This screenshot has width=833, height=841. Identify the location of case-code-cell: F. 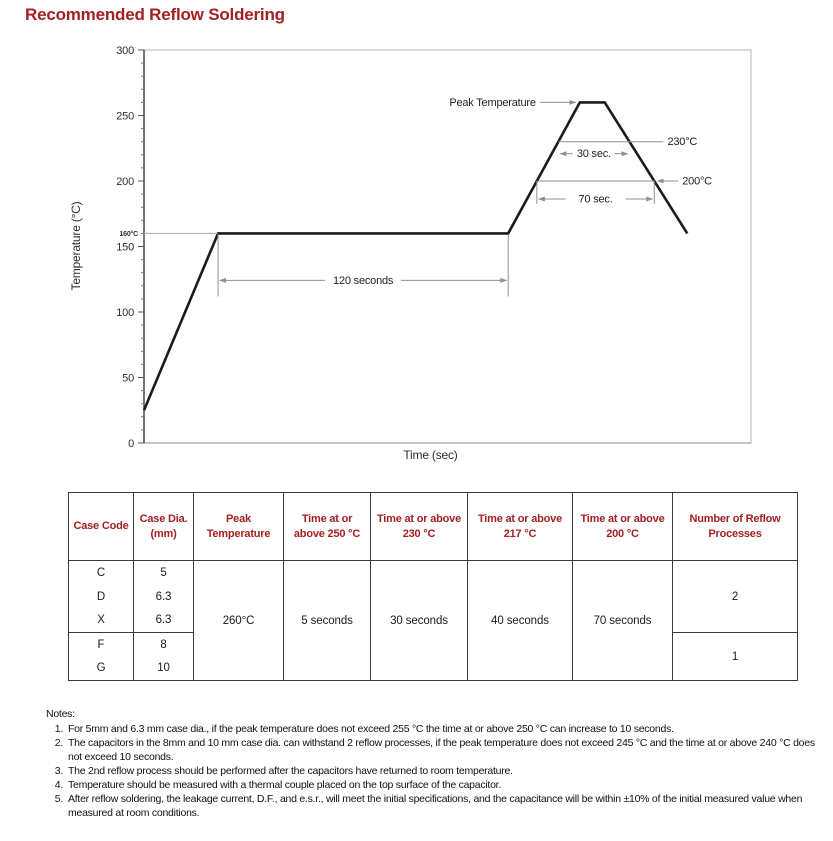
(101, 644).